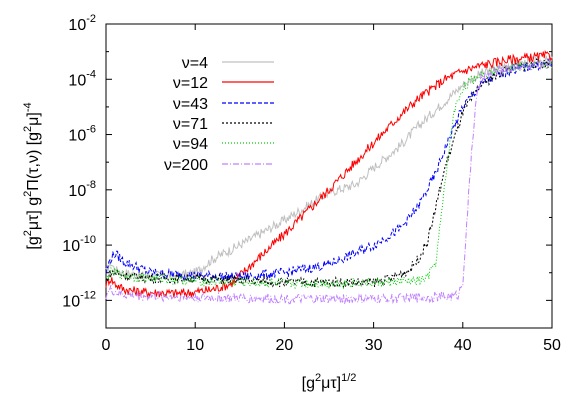  I want to click on x-tick-label: 40, so click(463, 345).